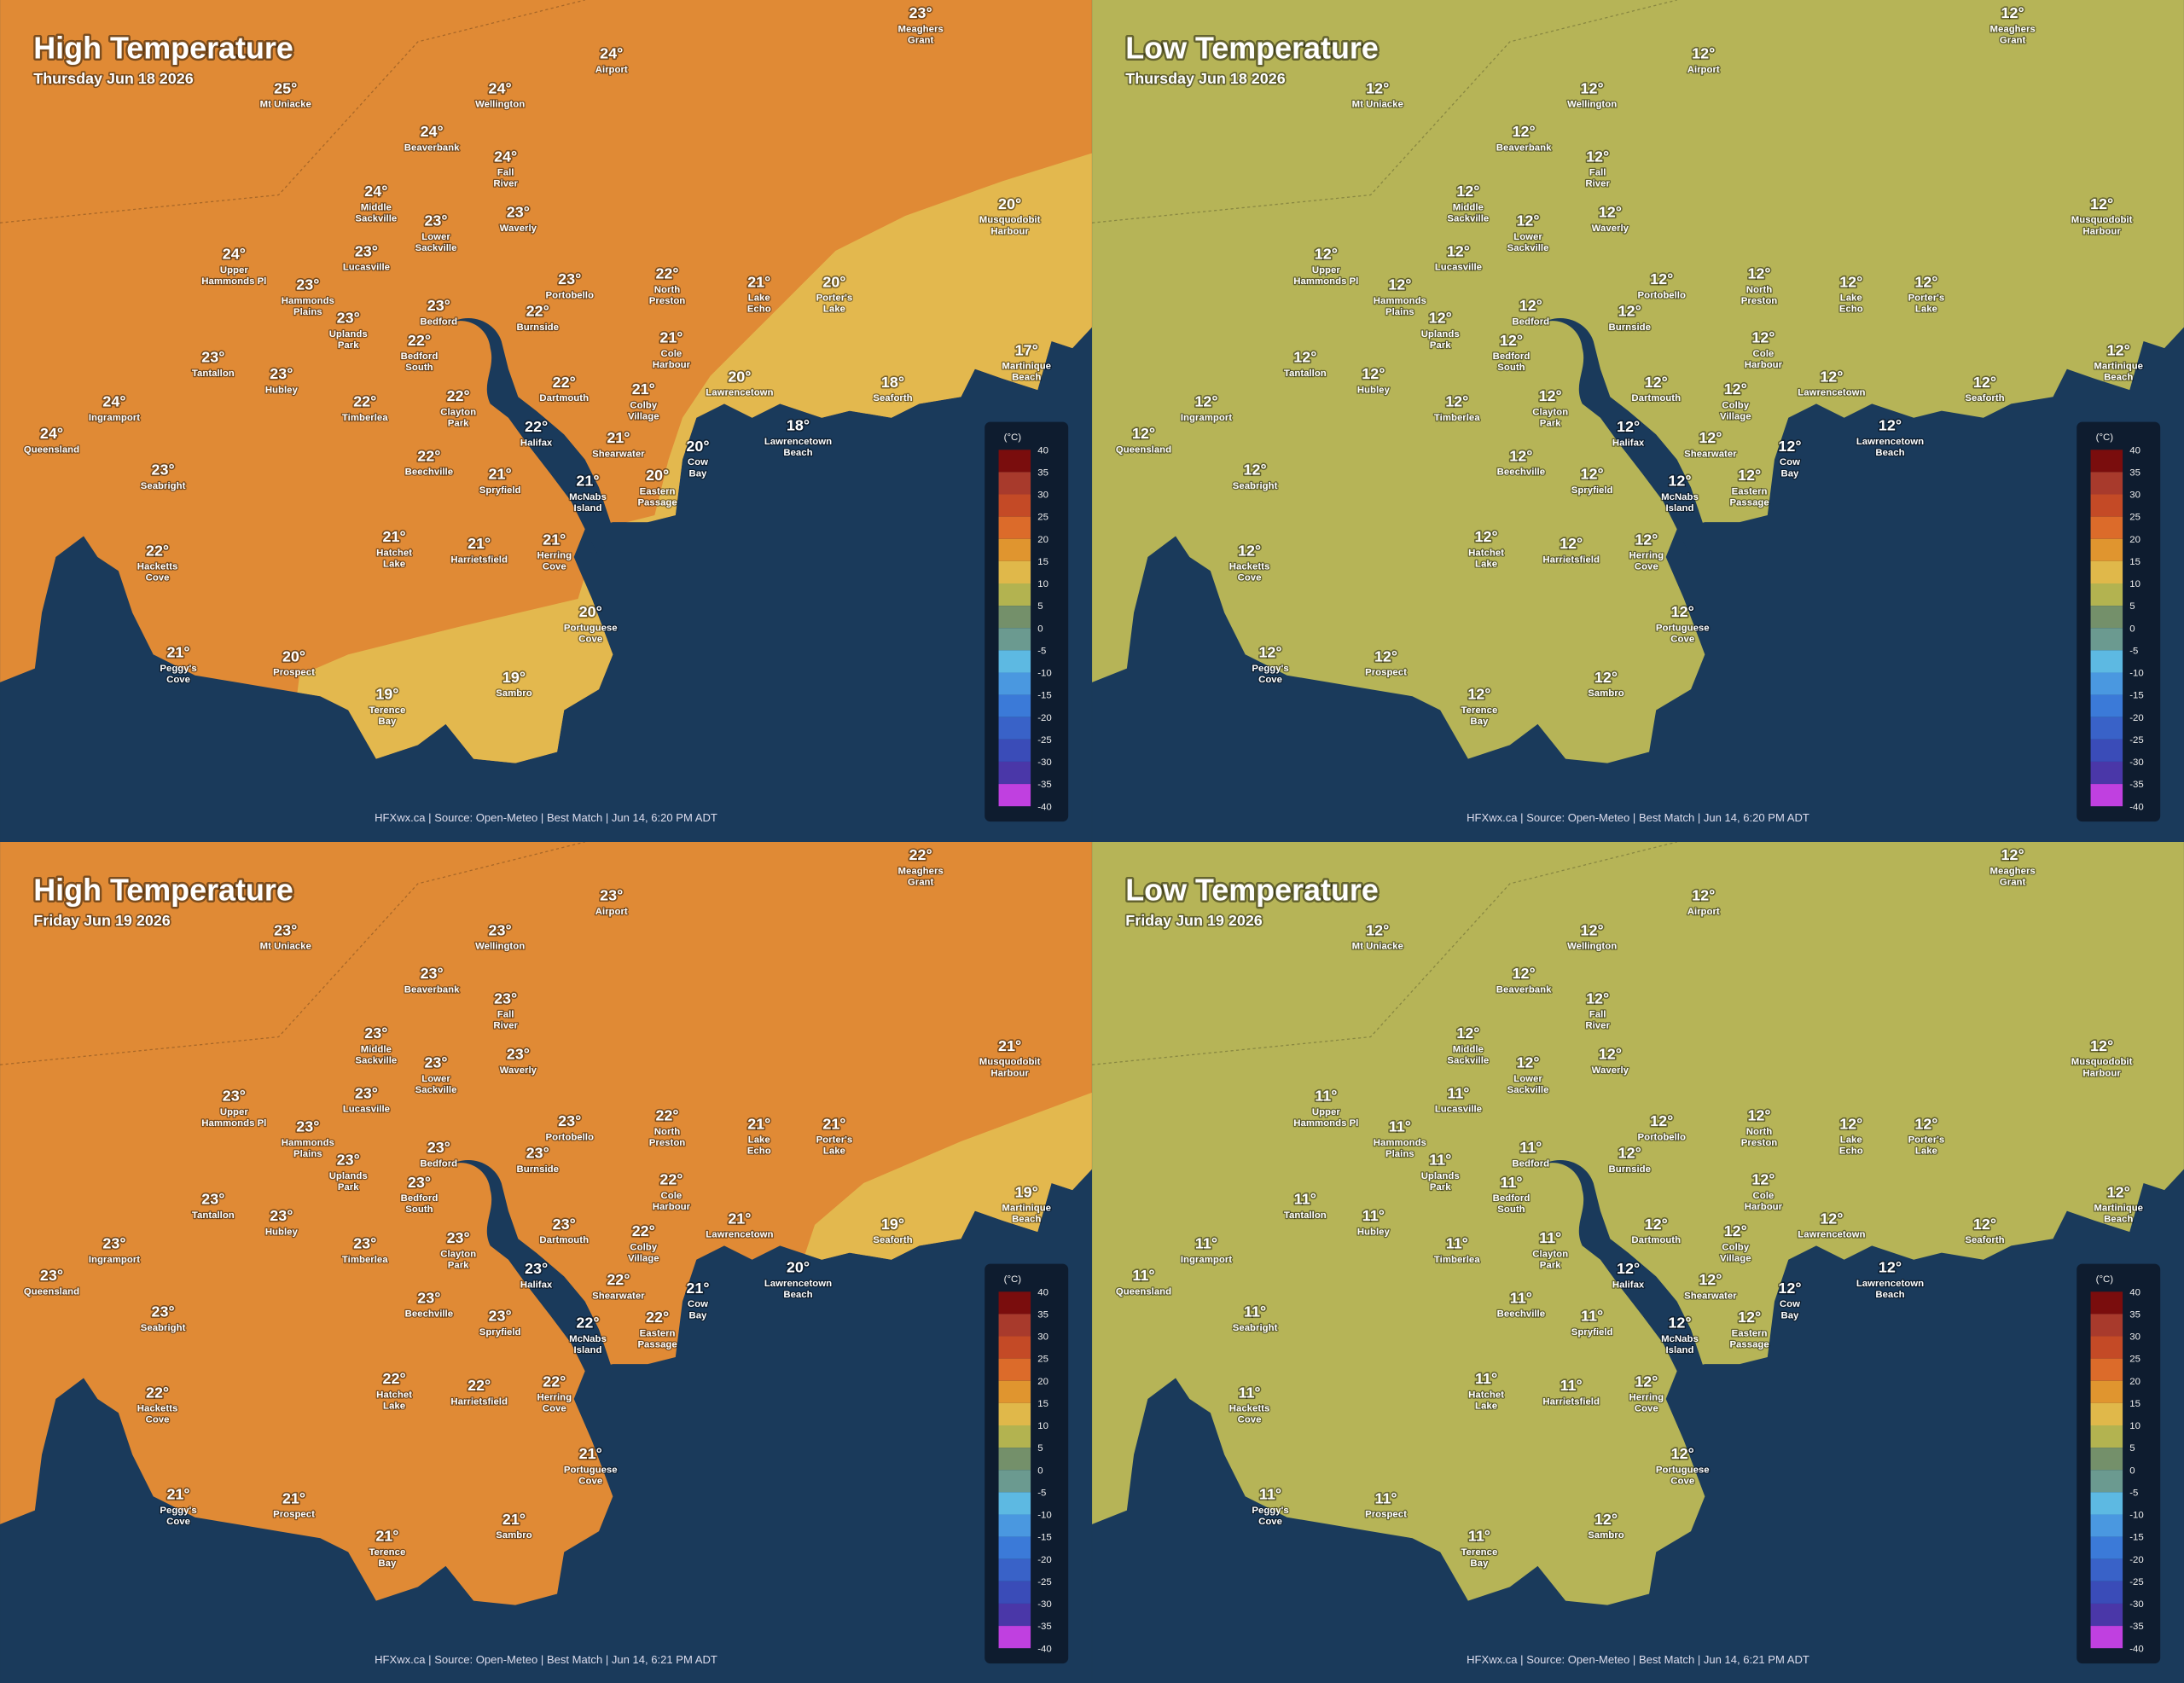 This screenshot has width=2184, height=1683. What do you see at coordinates (1044, 1515) in the screenshot?
I see `legend-tick-label: -10` at bounding box center [1044, 1515].